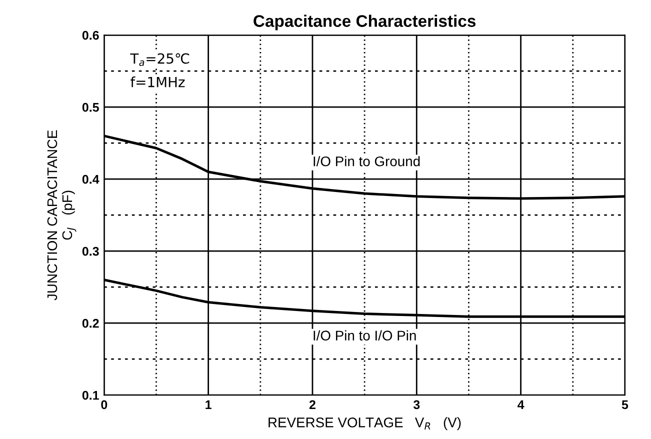 The image size is (651, 439). I want to click on text: JUNCTION CAPACITANCE C$_{J}$ (pF), so click(61, 215).